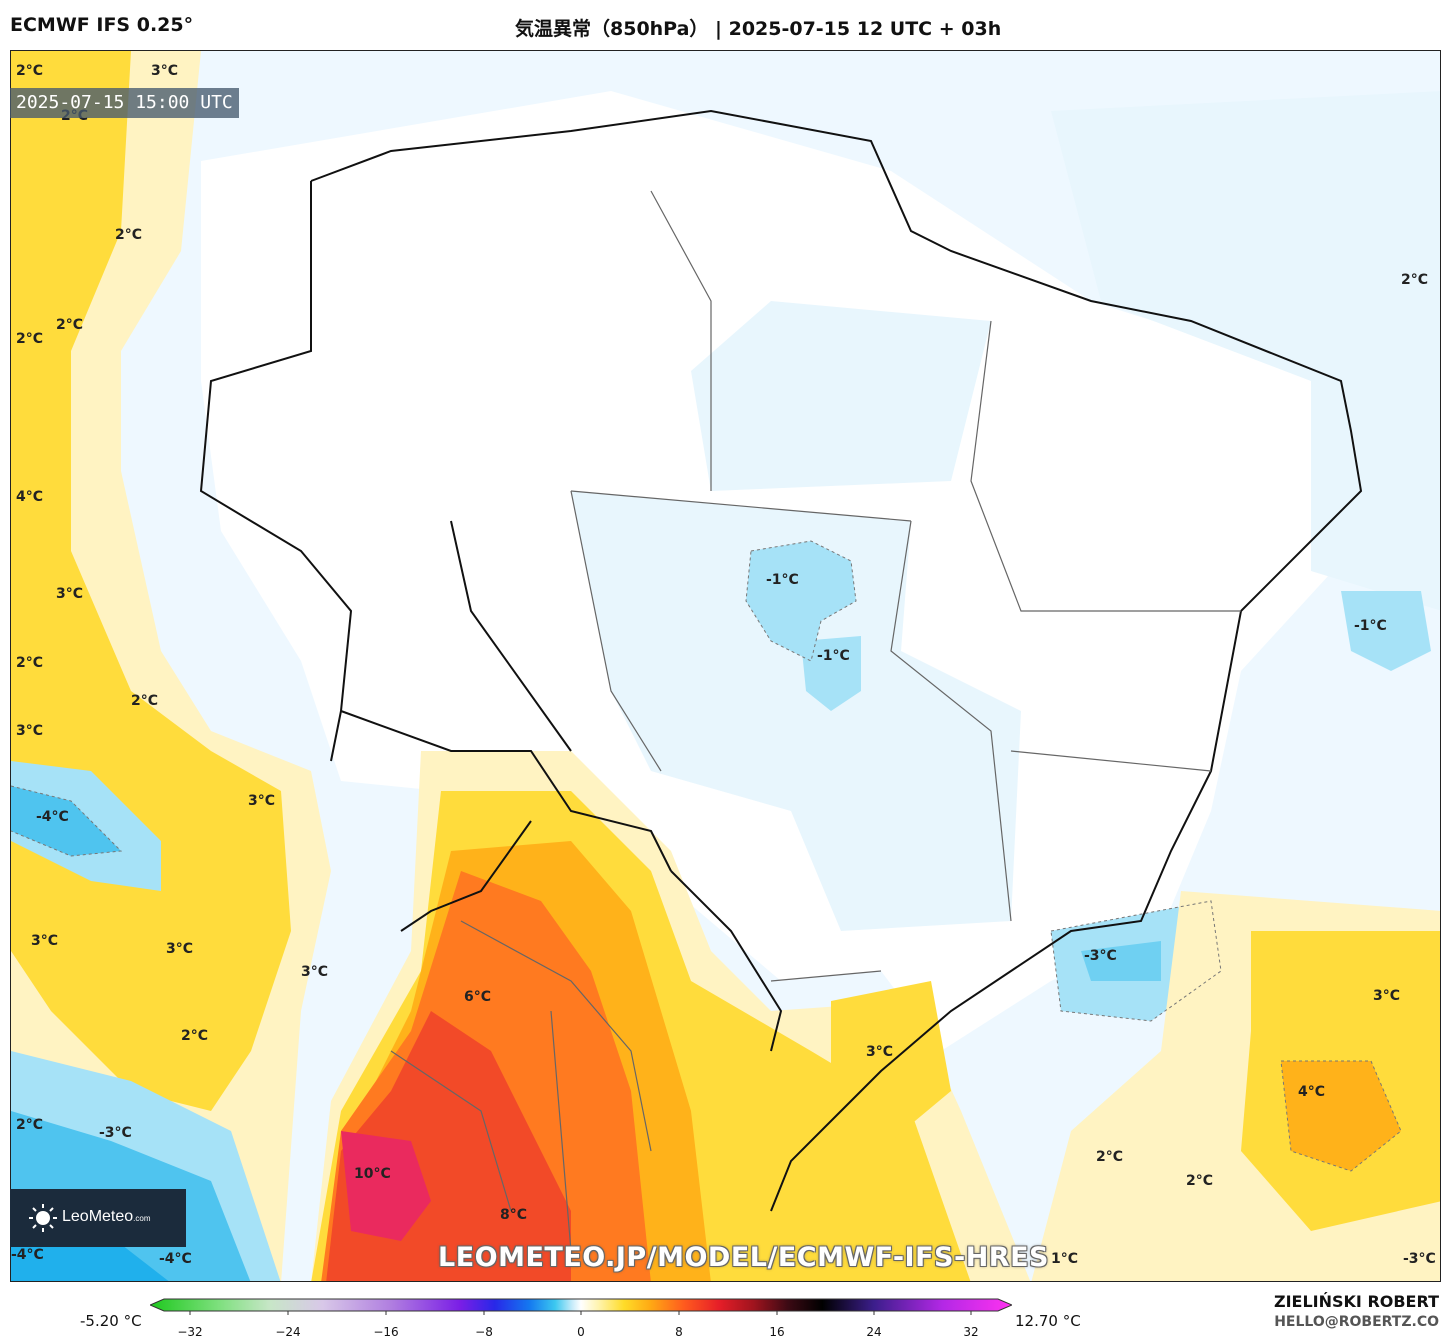 The width and height of the screenshot is (1449, 1339). Describe the element at coordinates (841, 396) in the screenshot. I see `cold-light-patch-north` at that location.